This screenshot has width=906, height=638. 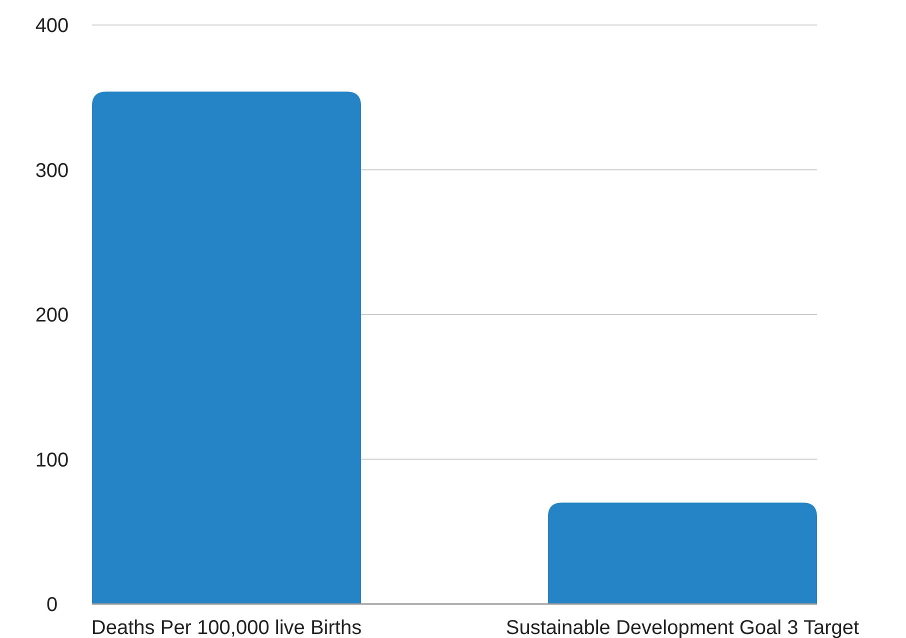 What do you see at coordinates (52, 605) in the screenshot?
I see `y-tick-label: 0` at bounding box center [52, 605].